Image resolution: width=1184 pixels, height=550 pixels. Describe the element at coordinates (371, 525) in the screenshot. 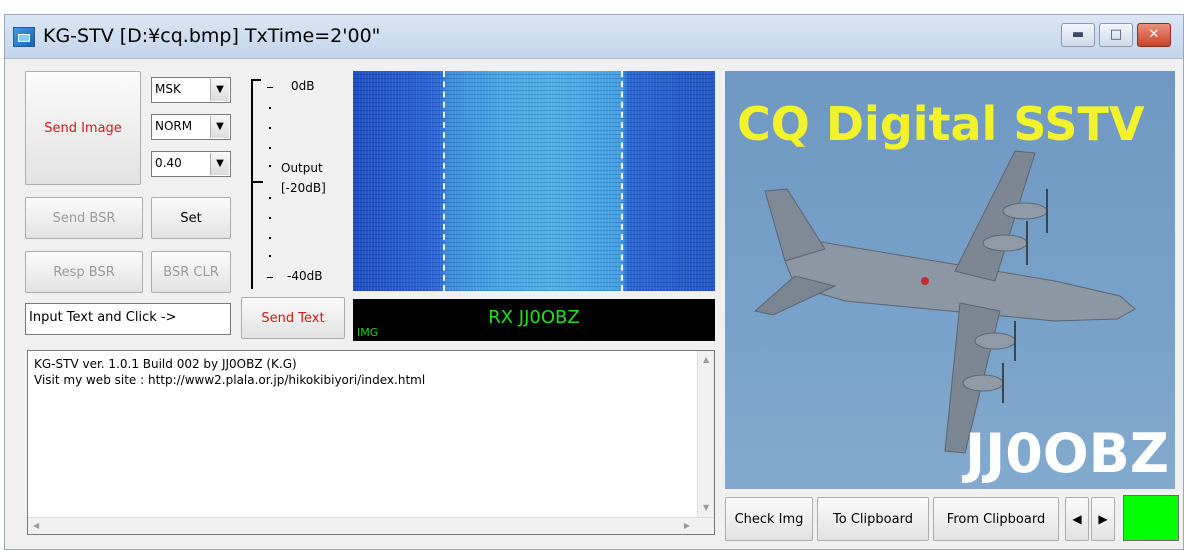

I see `horizontal-scrollbar: ◀ ▶` at that location.